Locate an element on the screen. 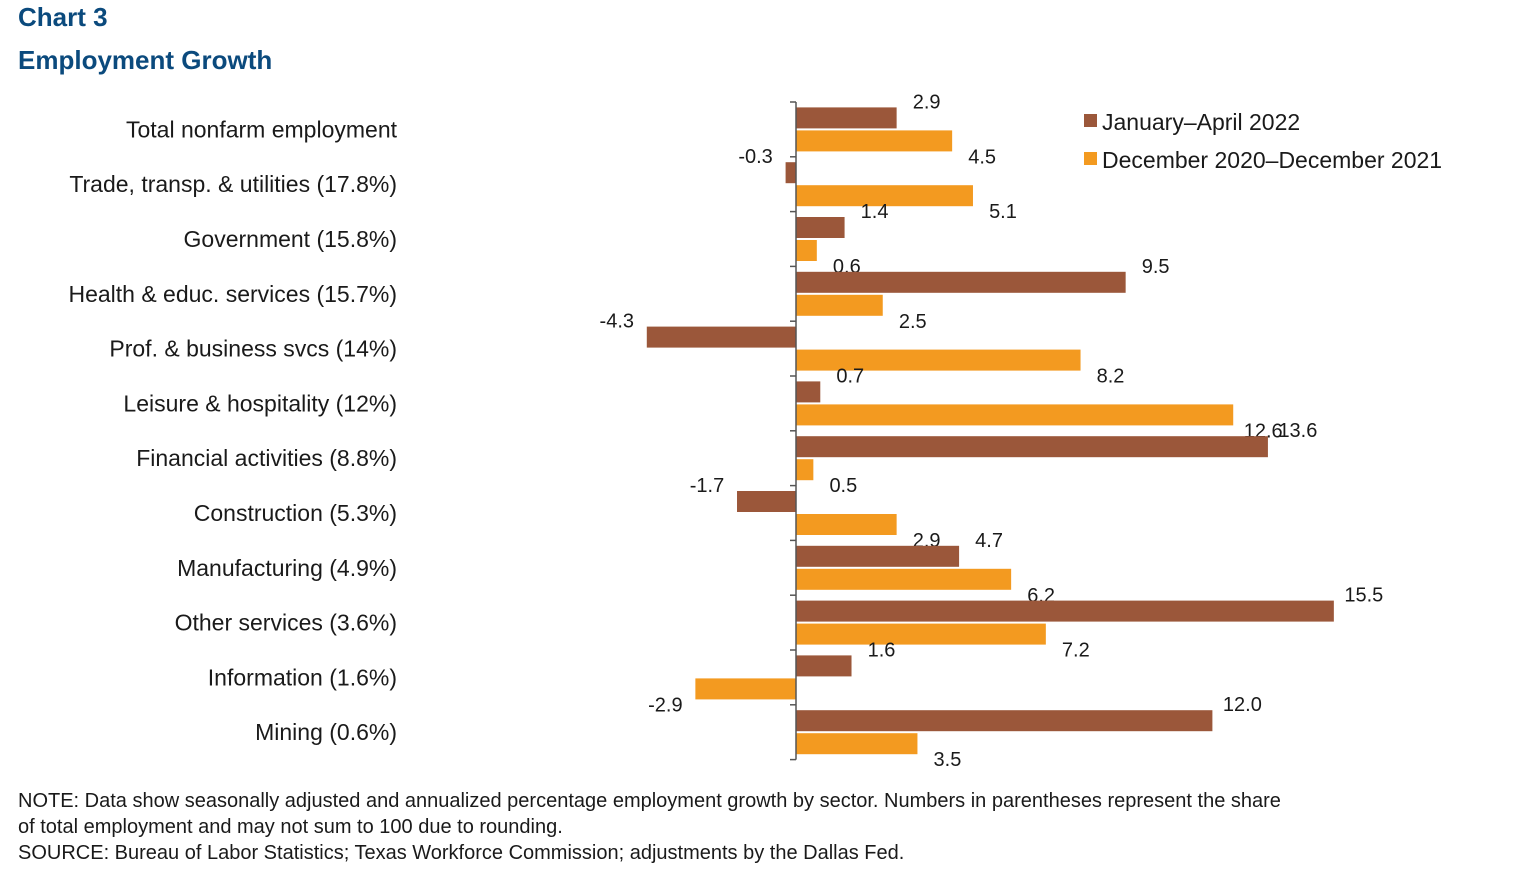  data-label: 1.4 is located at coordinates (875, 212).